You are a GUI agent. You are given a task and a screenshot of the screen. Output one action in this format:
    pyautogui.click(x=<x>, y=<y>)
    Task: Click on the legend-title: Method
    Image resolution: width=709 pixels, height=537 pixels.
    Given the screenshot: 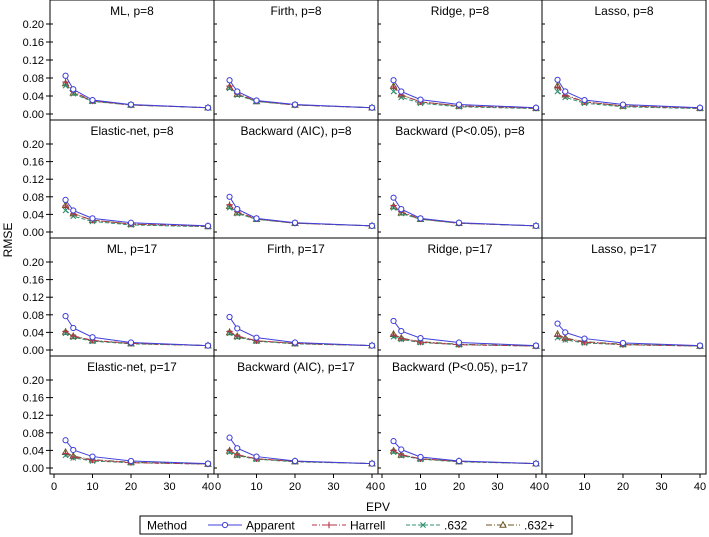 What is the action you would take?
    pyautogui.click(x=167, y=526)
    